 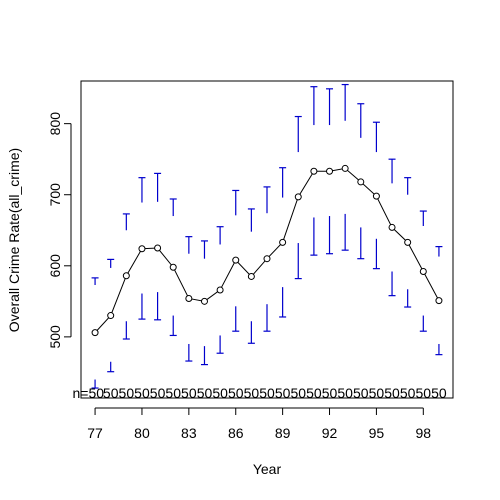 What do you see at coordinates (259, 424) in the screenshot?
I see `x-axis: 77 80 83 86 89 92 95 98` at bounding box center [259, 424].